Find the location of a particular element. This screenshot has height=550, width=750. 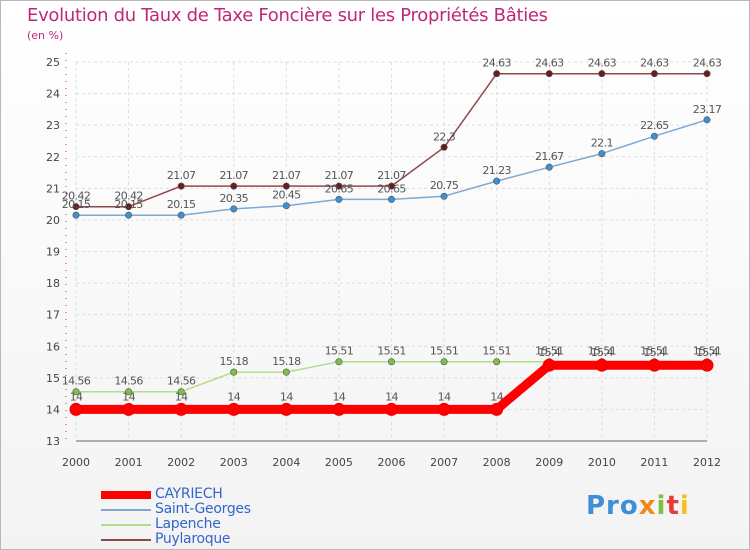

y-tick-label: 21 is located at coordinates (53, 188).